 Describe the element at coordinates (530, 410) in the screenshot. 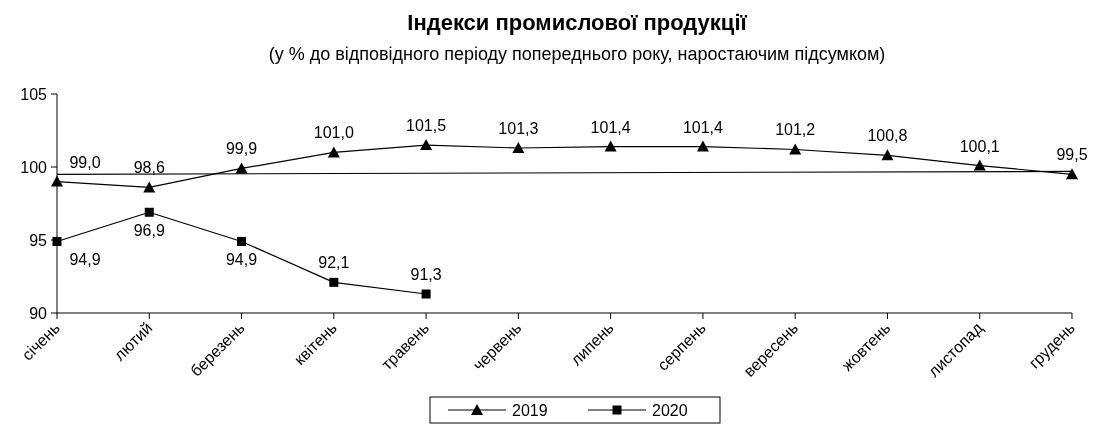

I see `legend-label: 2019` at that location.